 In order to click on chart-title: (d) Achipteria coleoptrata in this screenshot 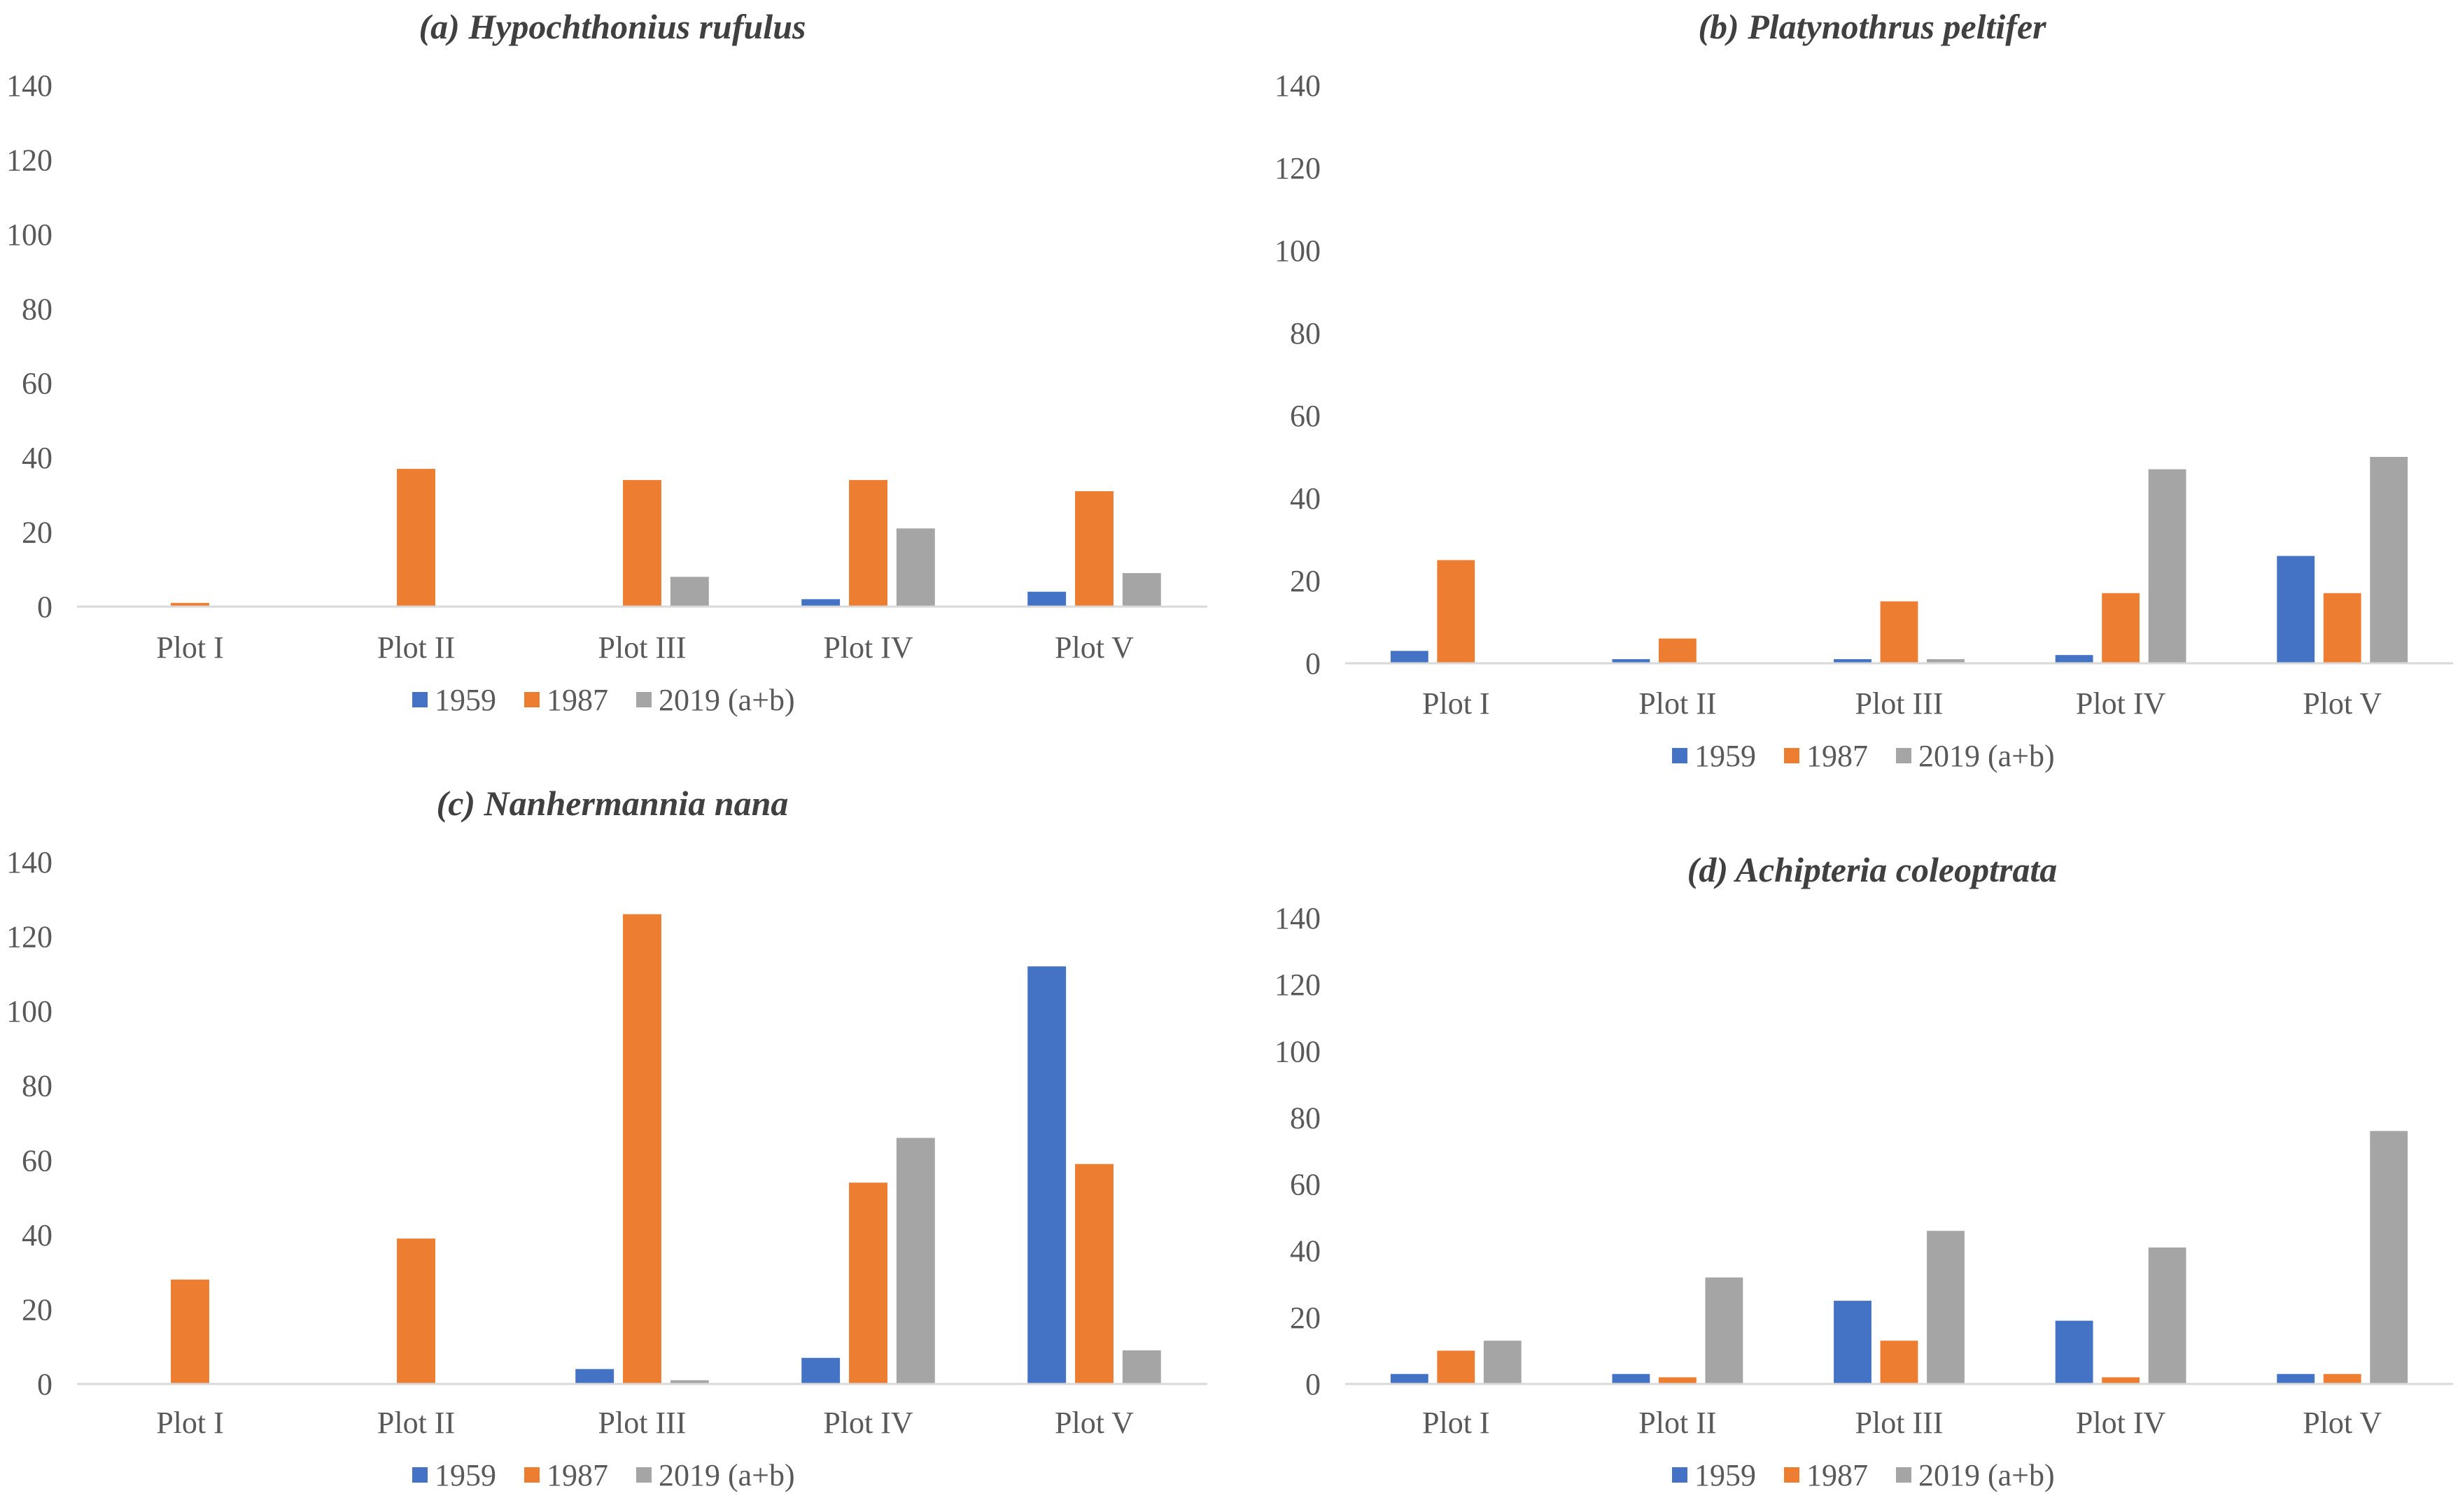, I will do `click(1873, 869)`.